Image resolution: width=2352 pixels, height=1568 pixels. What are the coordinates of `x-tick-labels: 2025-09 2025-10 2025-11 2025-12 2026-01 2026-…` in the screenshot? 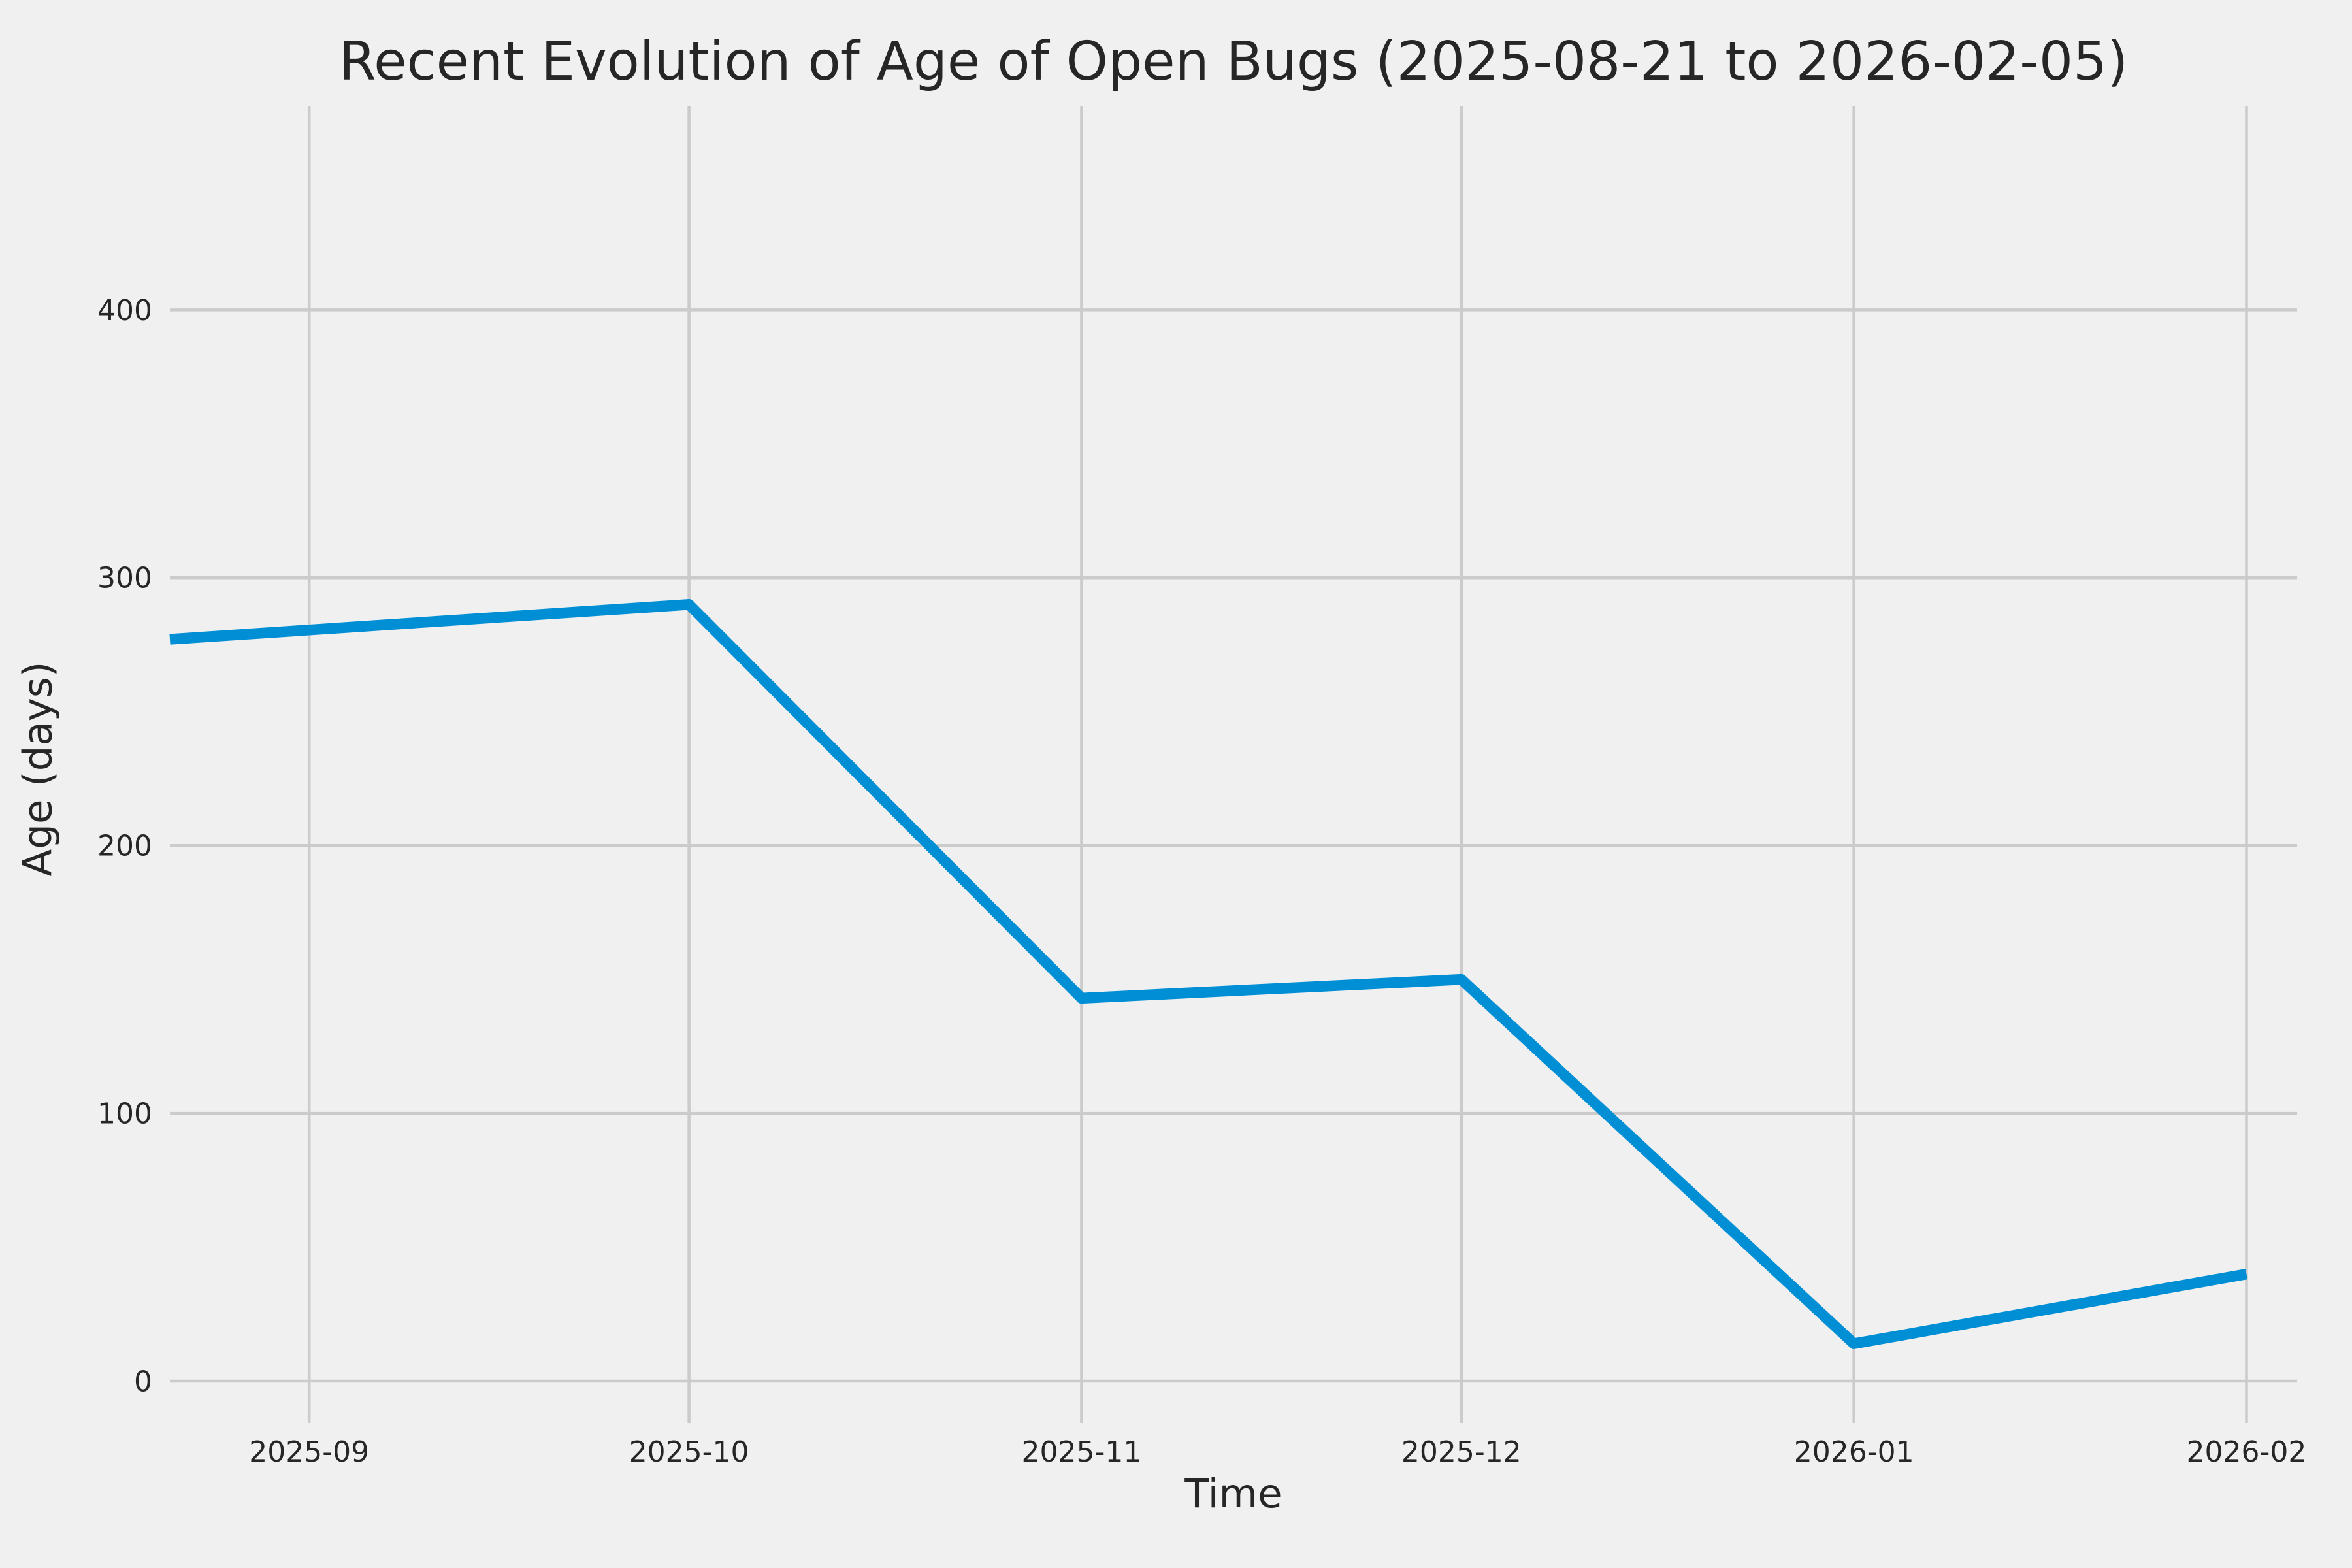 It's located at (1277, 1452).